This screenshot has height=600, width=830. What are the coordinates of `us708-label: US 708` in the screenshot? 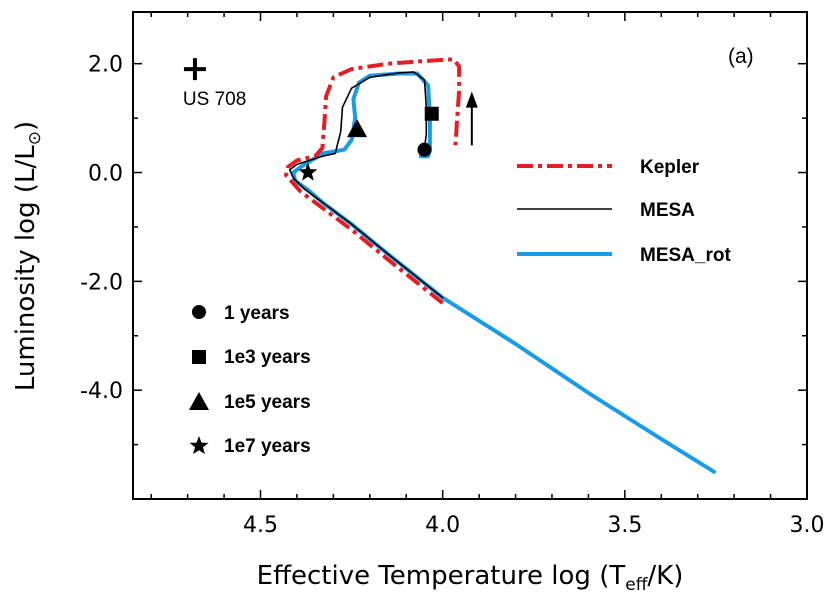 It's located at (214, 99).